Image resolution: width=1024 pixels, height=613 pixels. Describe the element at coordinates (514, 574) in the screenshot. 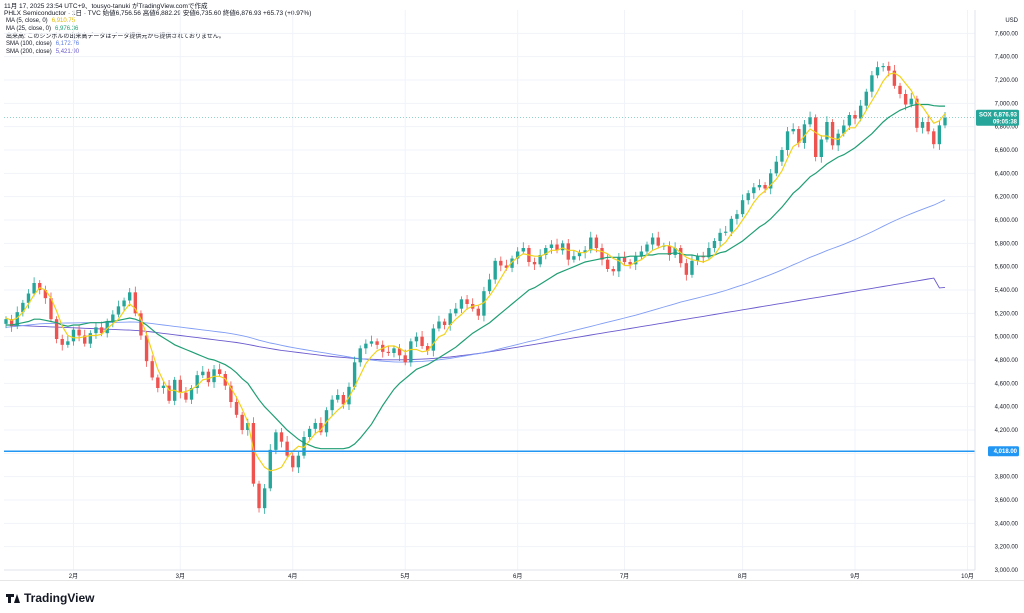

I see `time-axis: 2月3月4月5月6月7月8月9月10月11月12月` at that location.